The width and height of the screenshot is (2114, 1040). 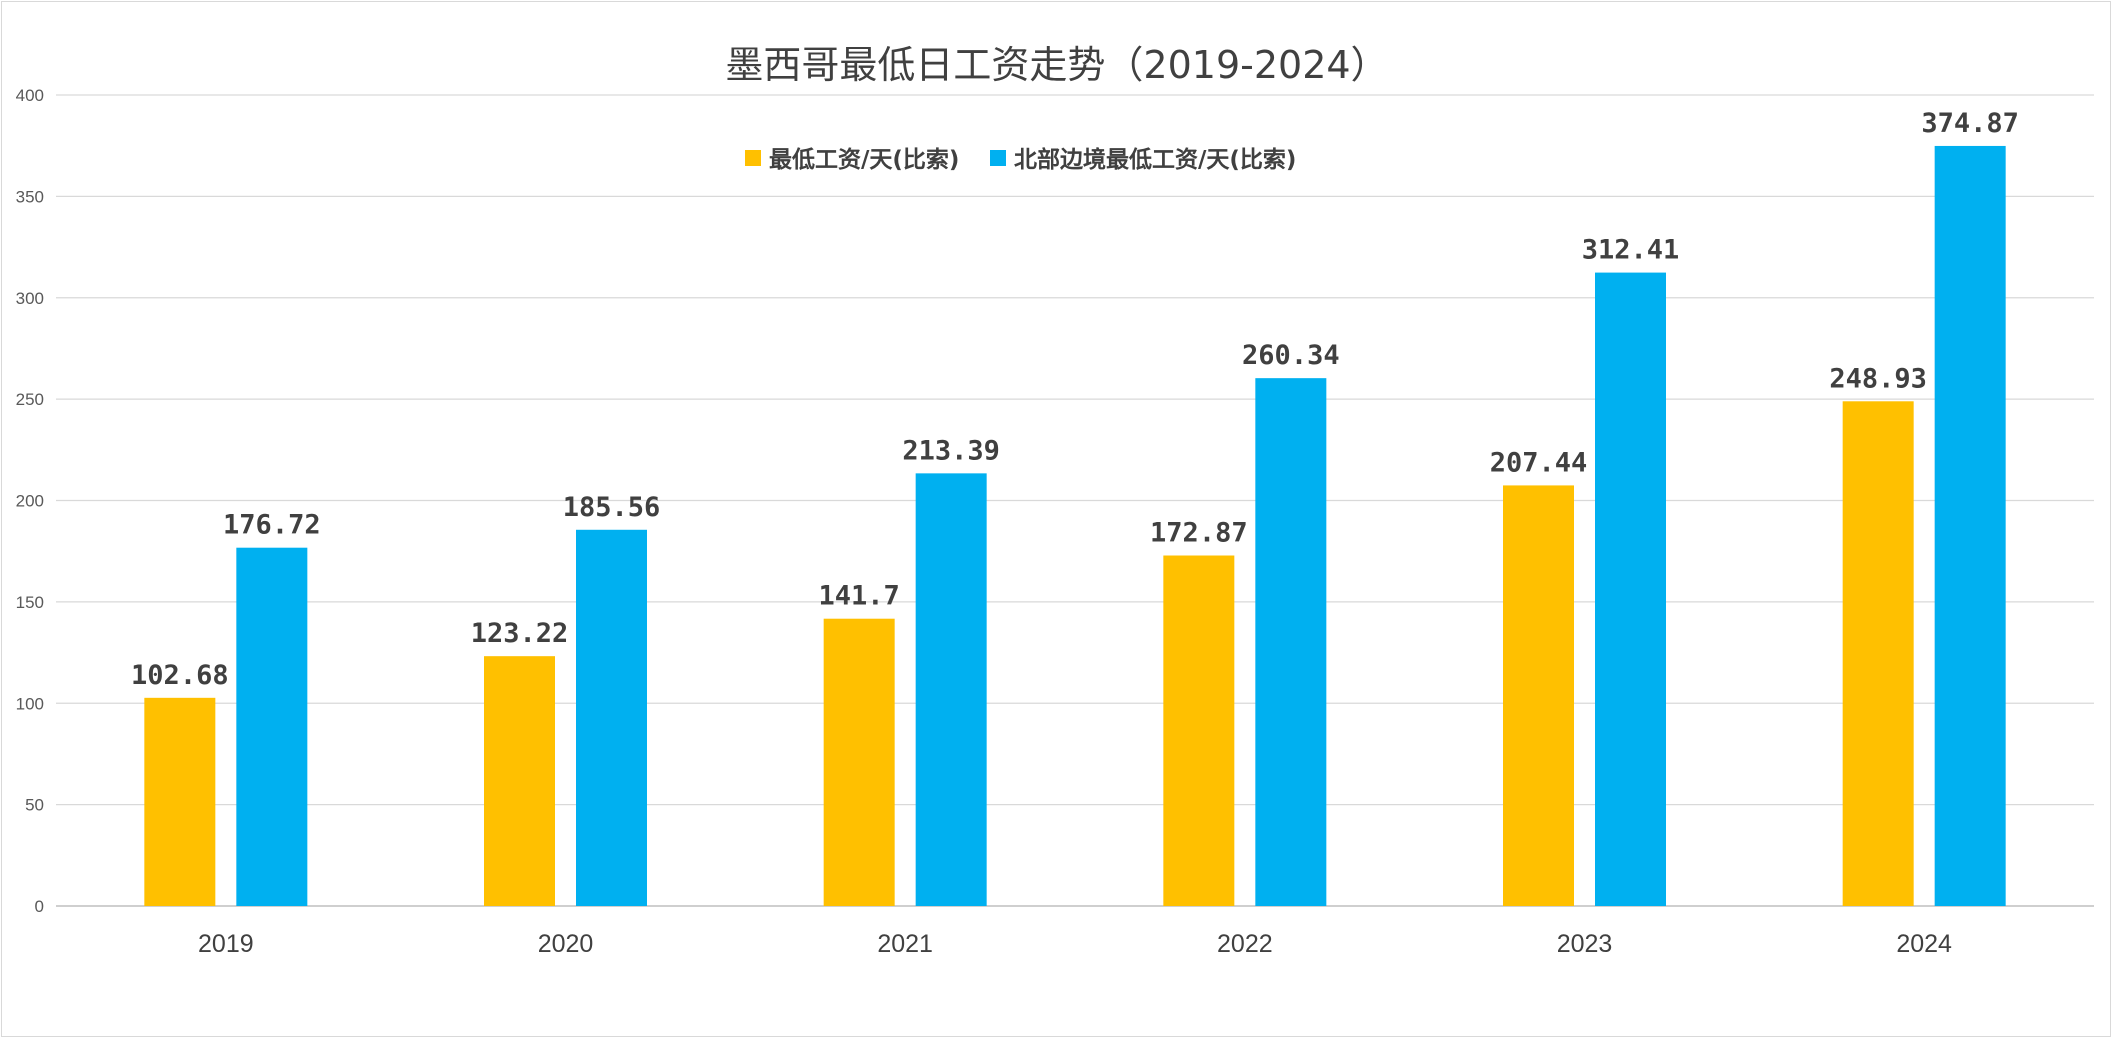 What do you see at coordinates (1245, 944) in the screenshot?
I see `x-tick-label: 2022` at bounding box center [1245, 944].